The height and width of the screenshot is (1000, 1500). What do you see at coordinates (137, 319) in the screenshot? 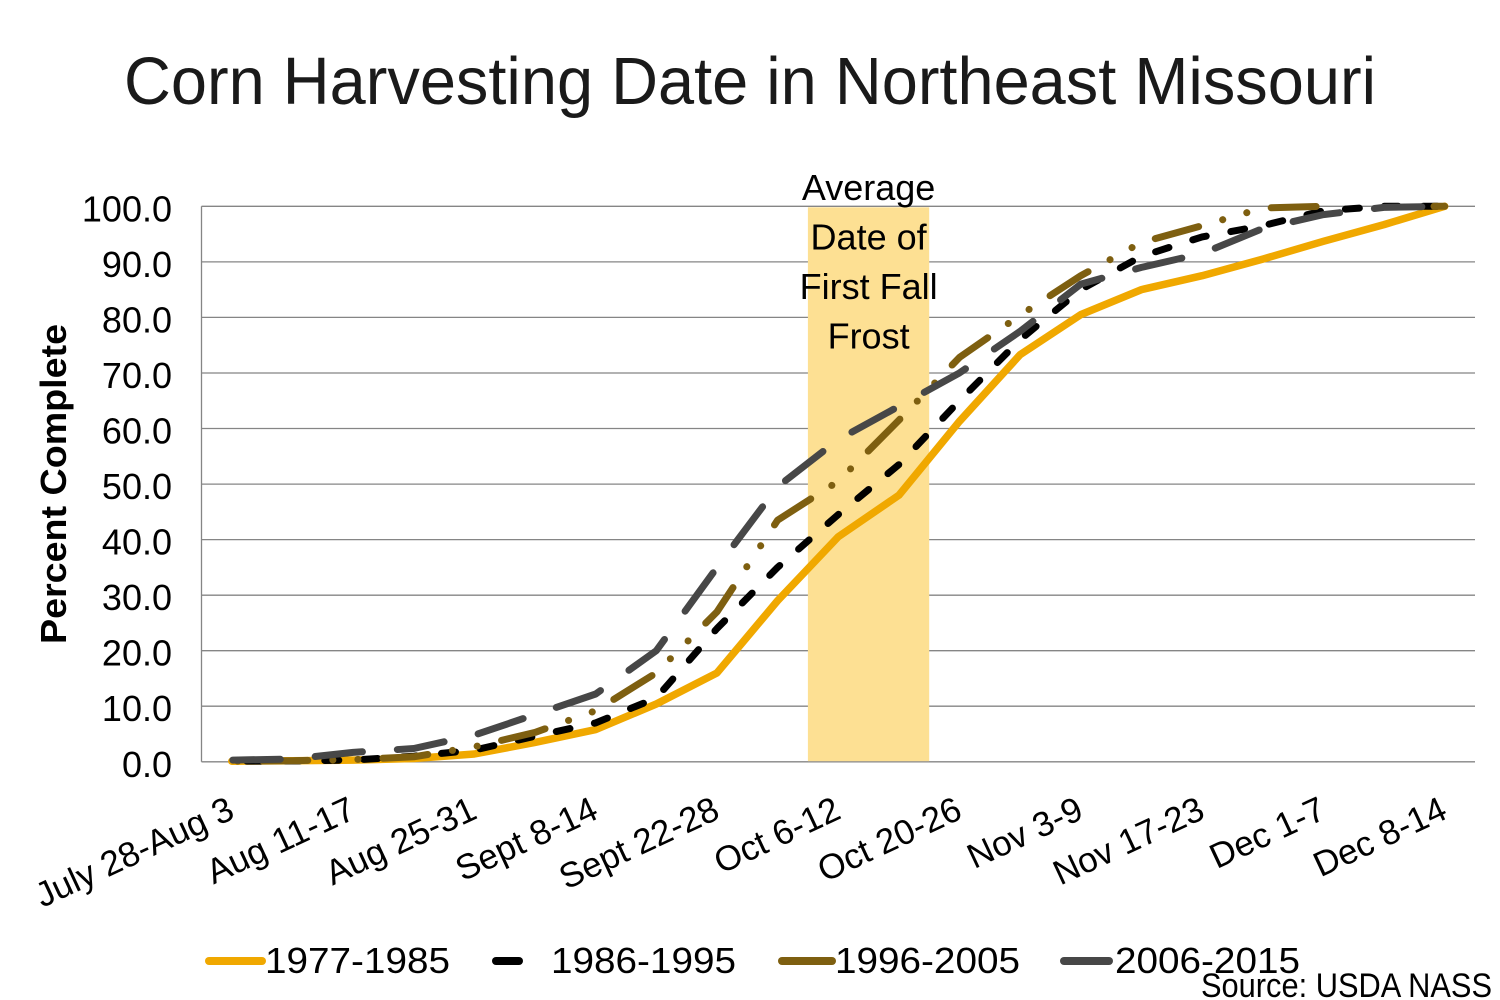
I see `svg-text: 80.0` at bounding box center [137, 319].